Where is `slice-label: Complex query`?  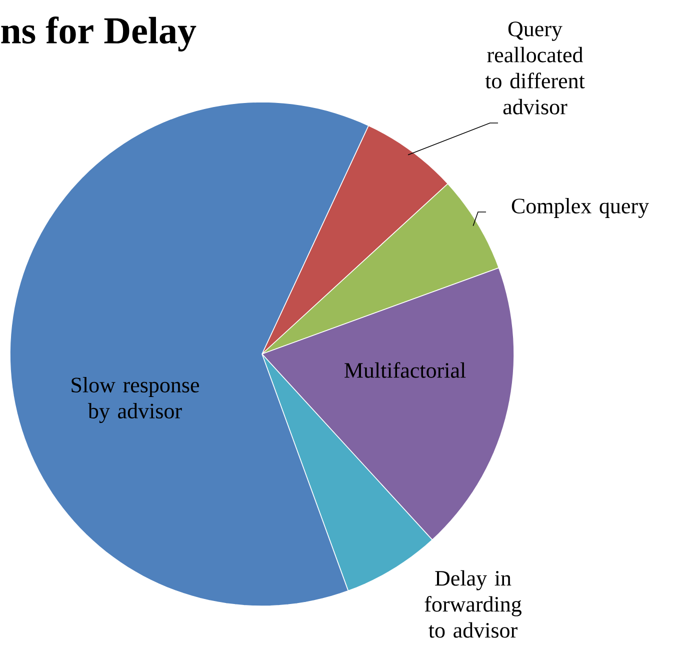
slice-label: Complex query is located at coordinates (580, 208).